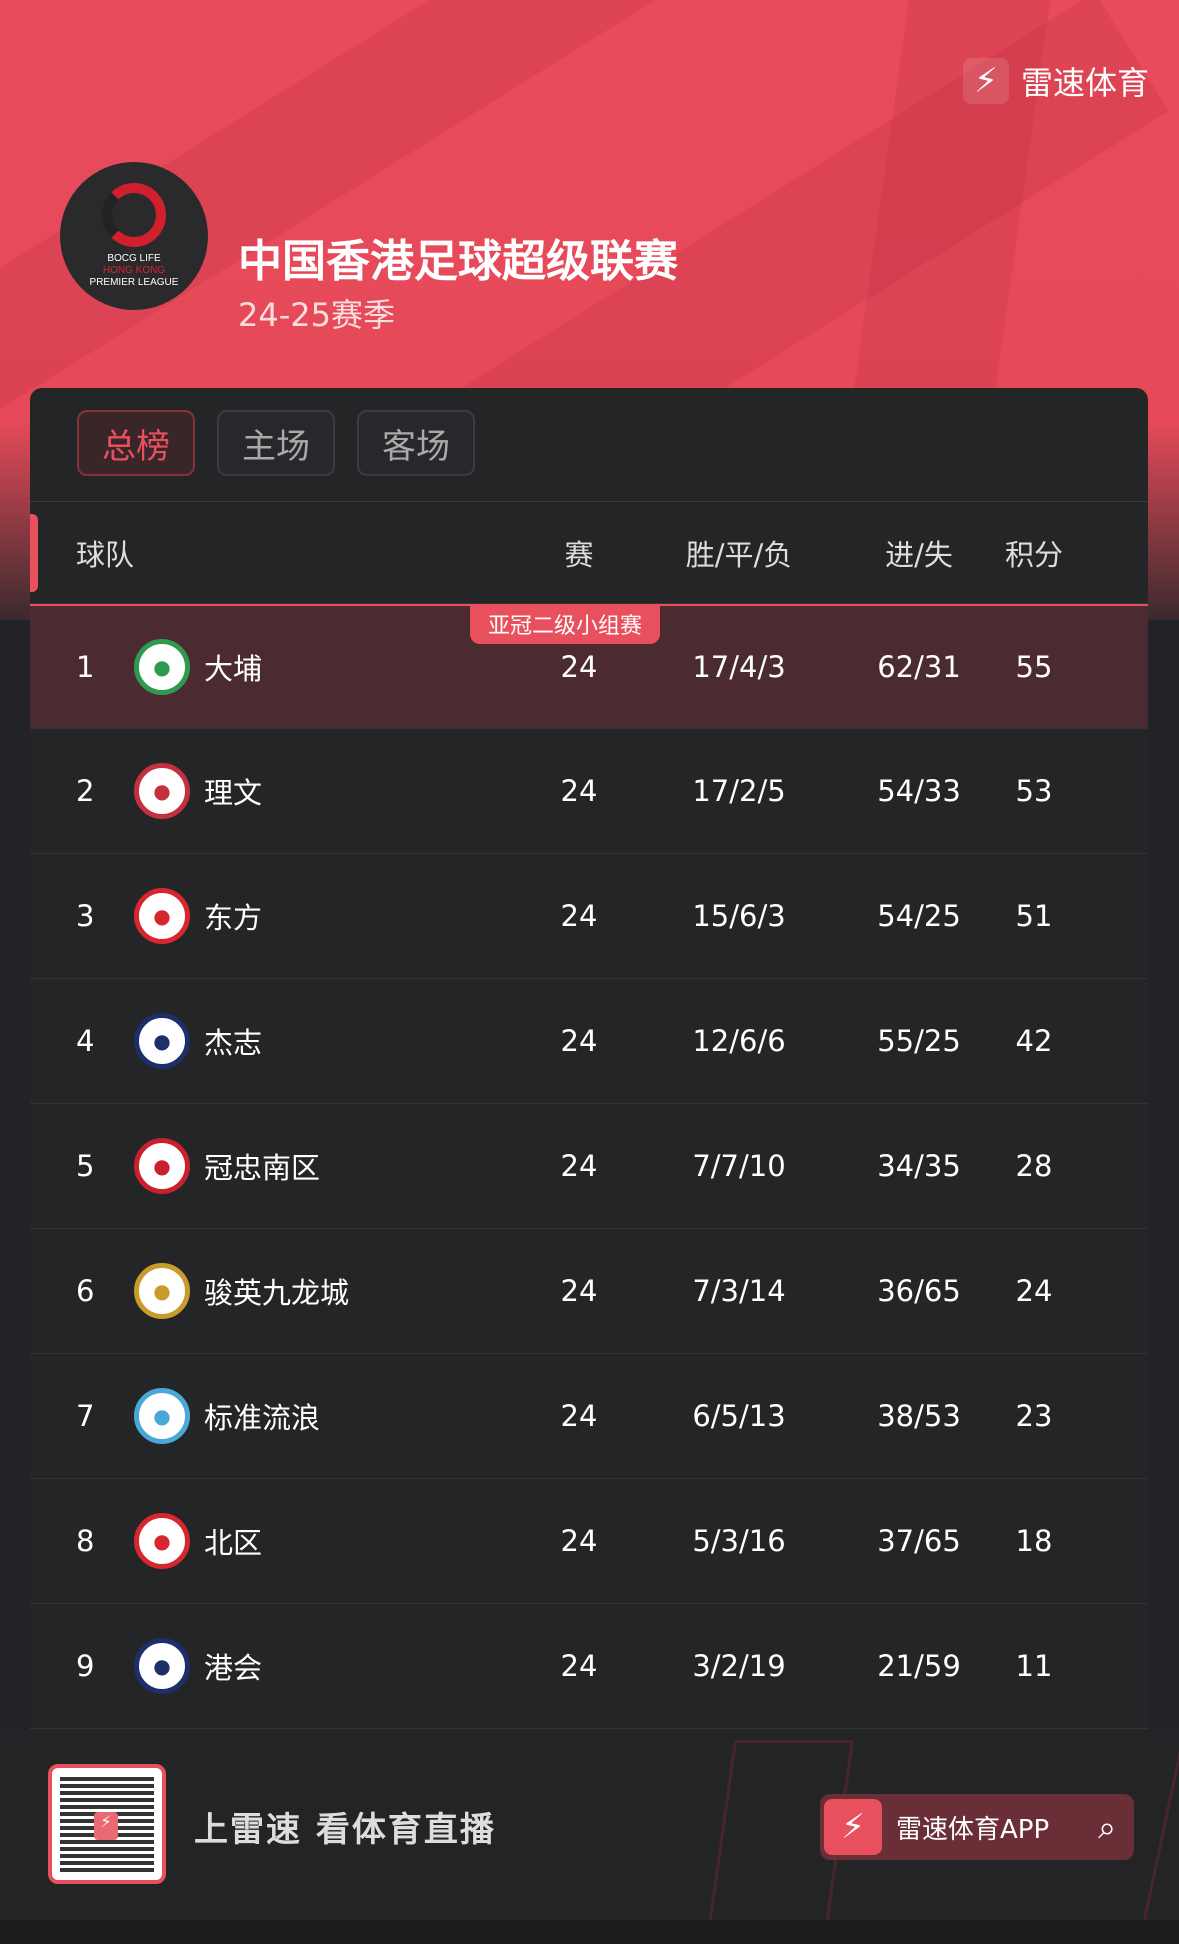  I want to click on wdl-header: 胜/平/负, so click(739, 554).